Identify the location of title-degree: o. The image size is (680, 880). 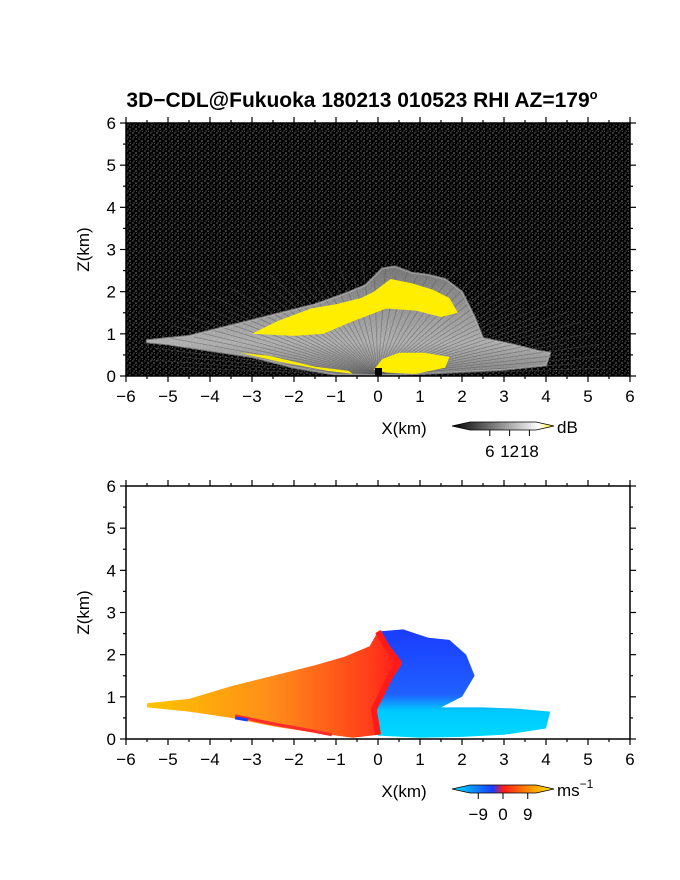
(594, 94).